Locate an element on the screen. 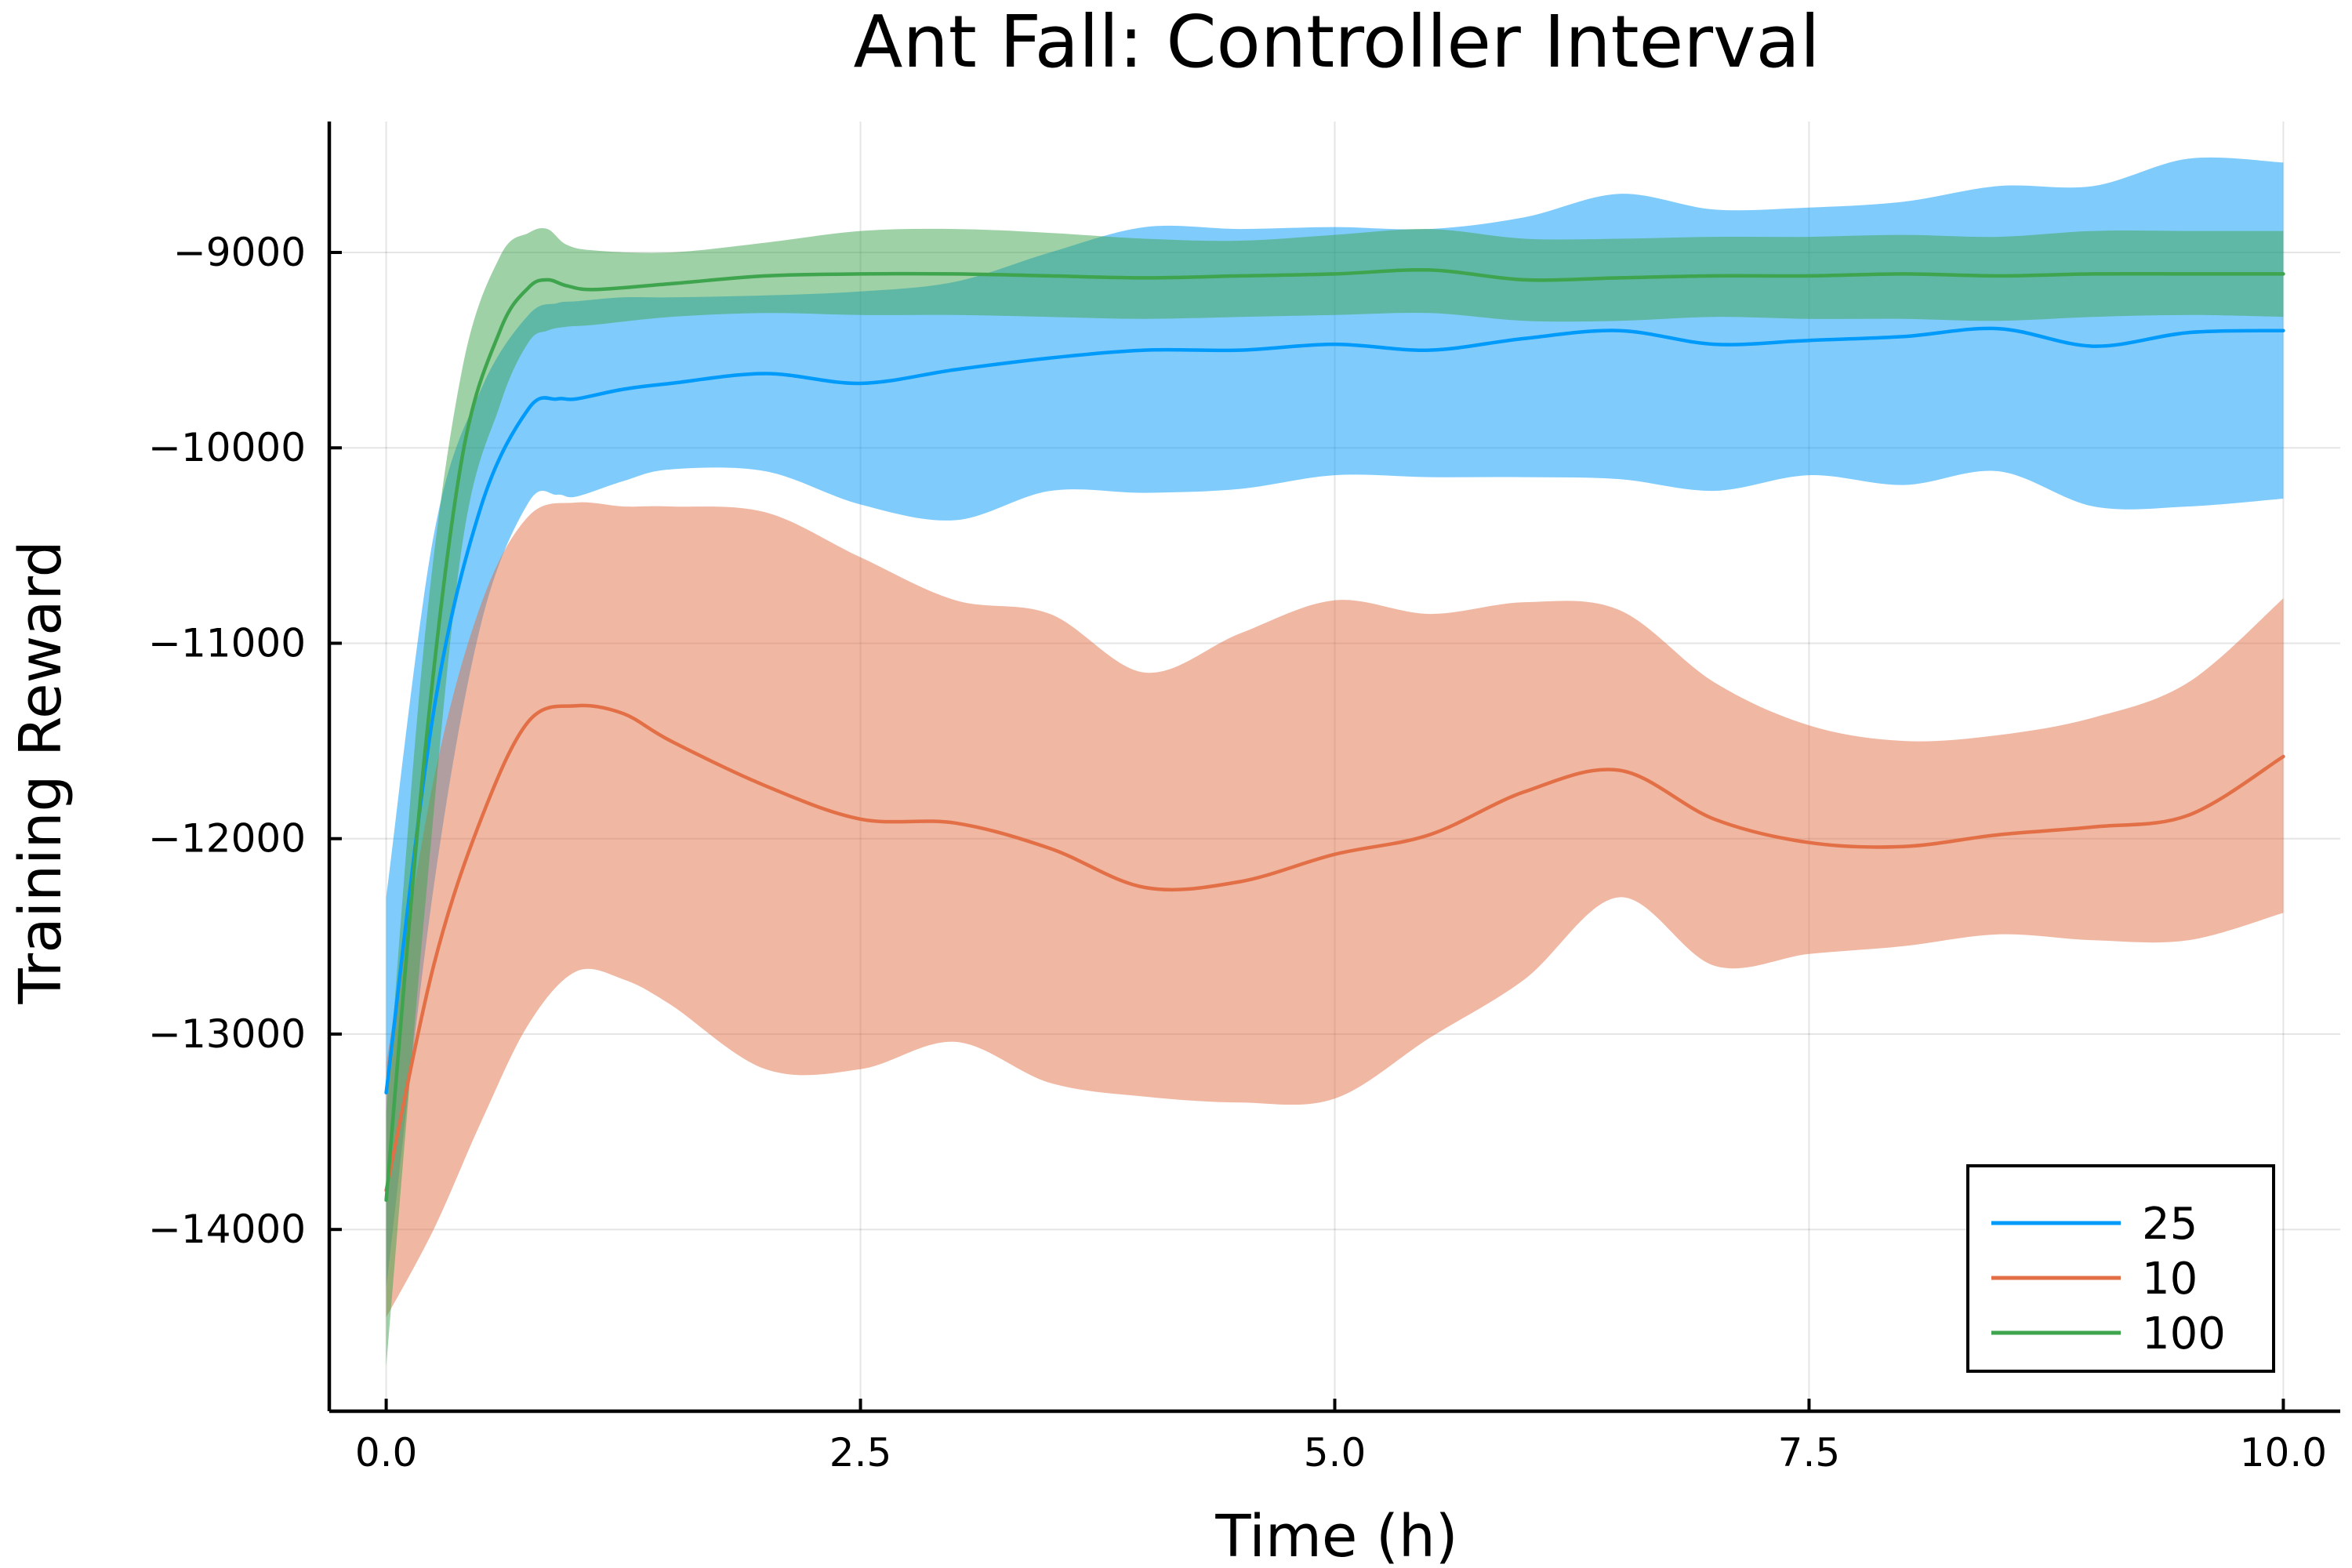  x-tick-label: 10.0 is located at coordinates (2283, 1452).